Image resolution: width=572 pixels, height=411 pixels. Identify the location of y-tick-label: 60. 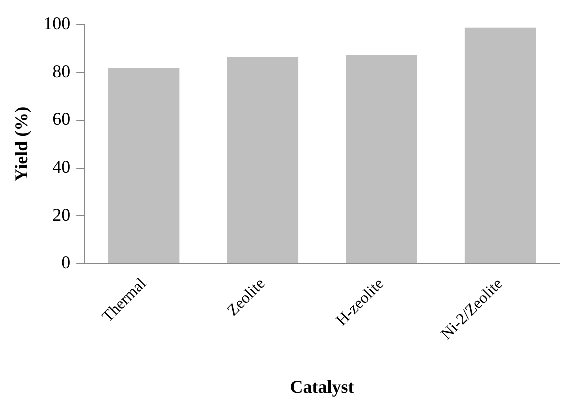
(61, 119).